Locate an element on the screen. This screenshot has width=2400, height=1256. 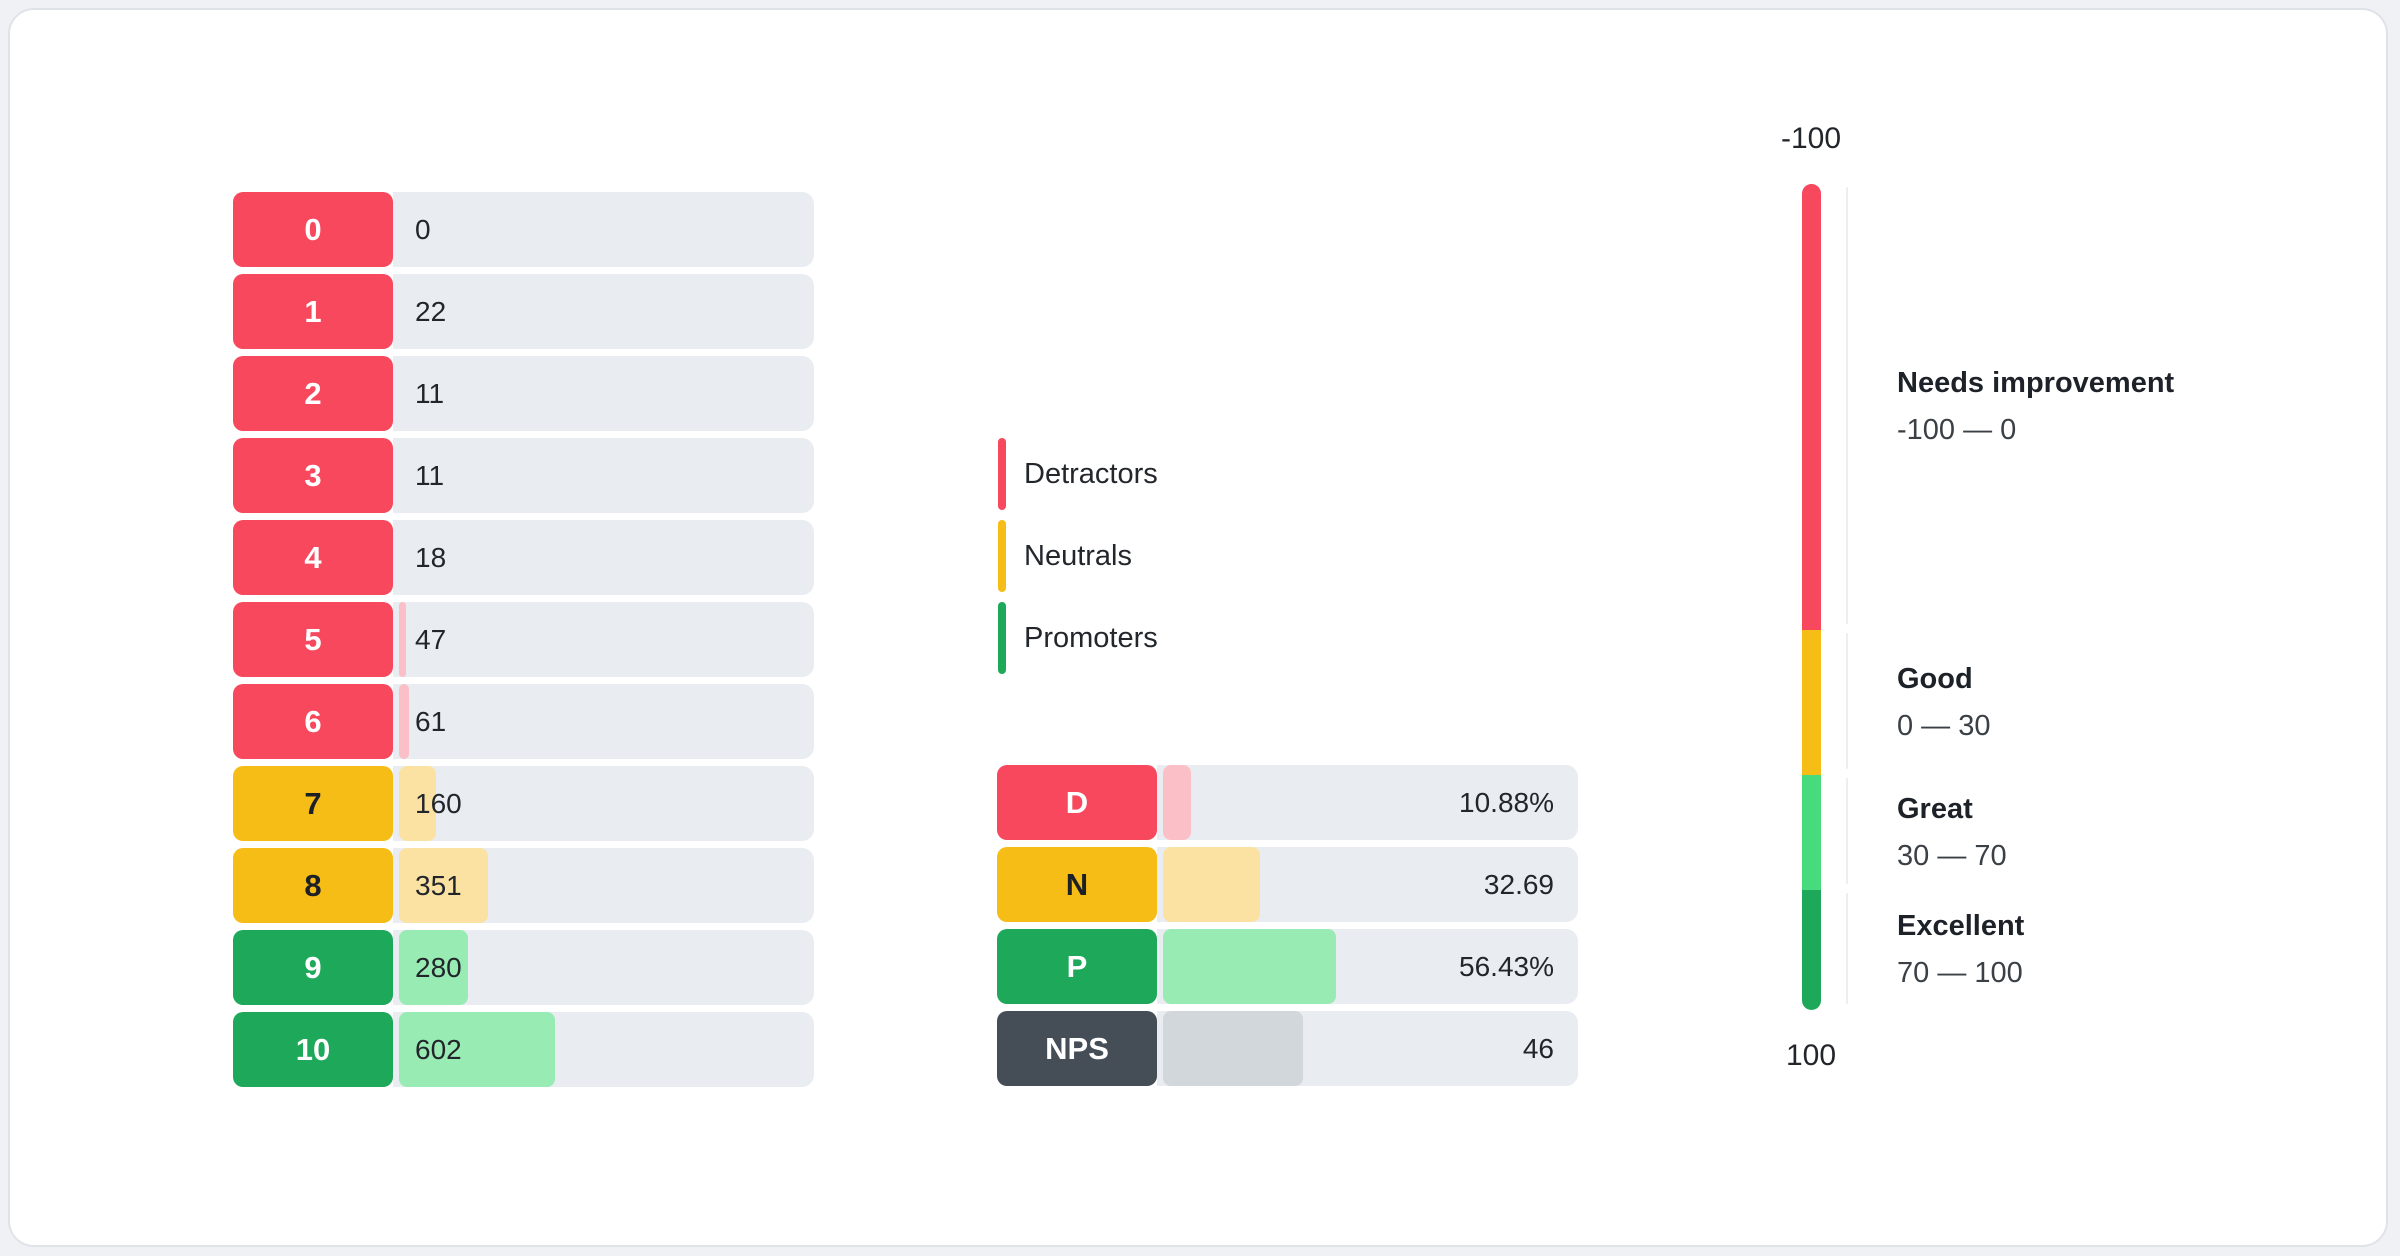
bar-track: 32.69 is located at coordinates (1367, 884).